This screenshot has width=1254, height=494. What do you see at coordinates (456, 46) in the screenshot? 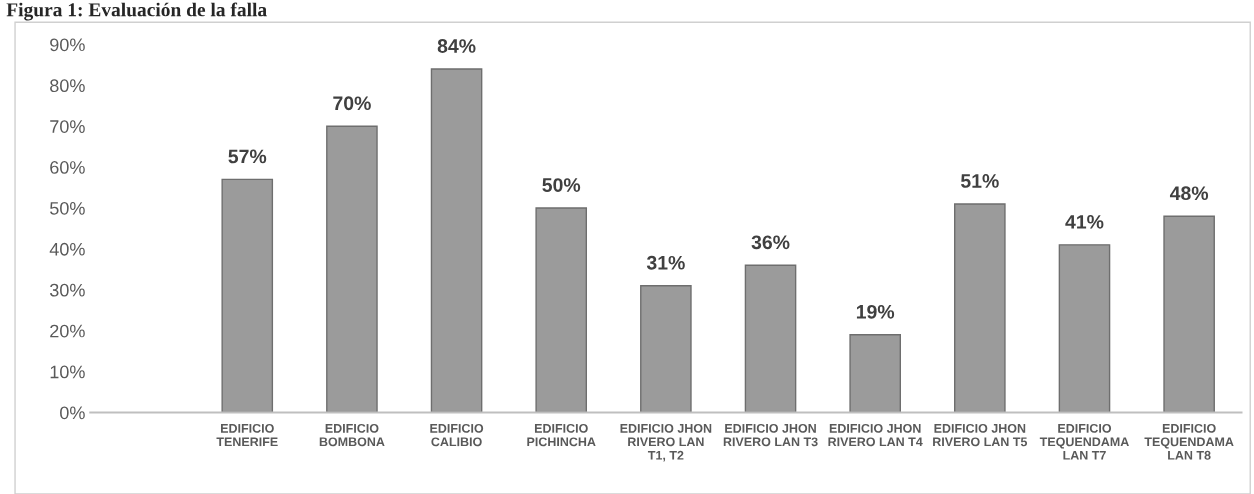
I see `data-label: 84%` at bounding box center [456, 46].